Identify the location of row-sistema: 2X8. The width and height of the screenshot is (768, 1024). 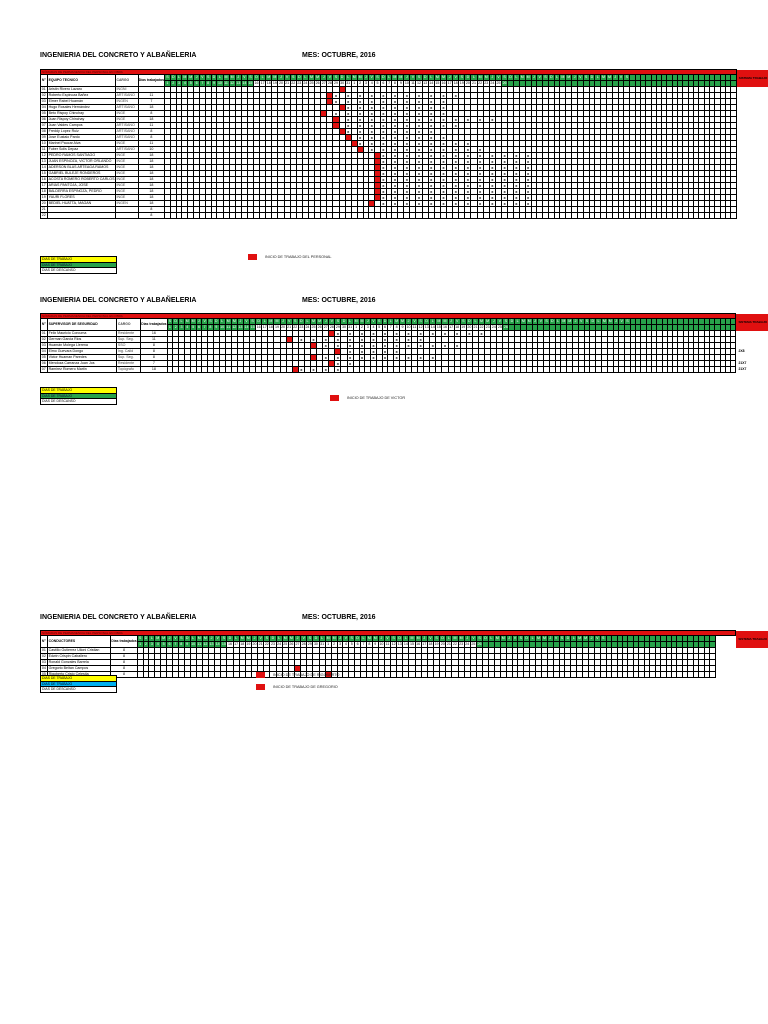
(741, 351).